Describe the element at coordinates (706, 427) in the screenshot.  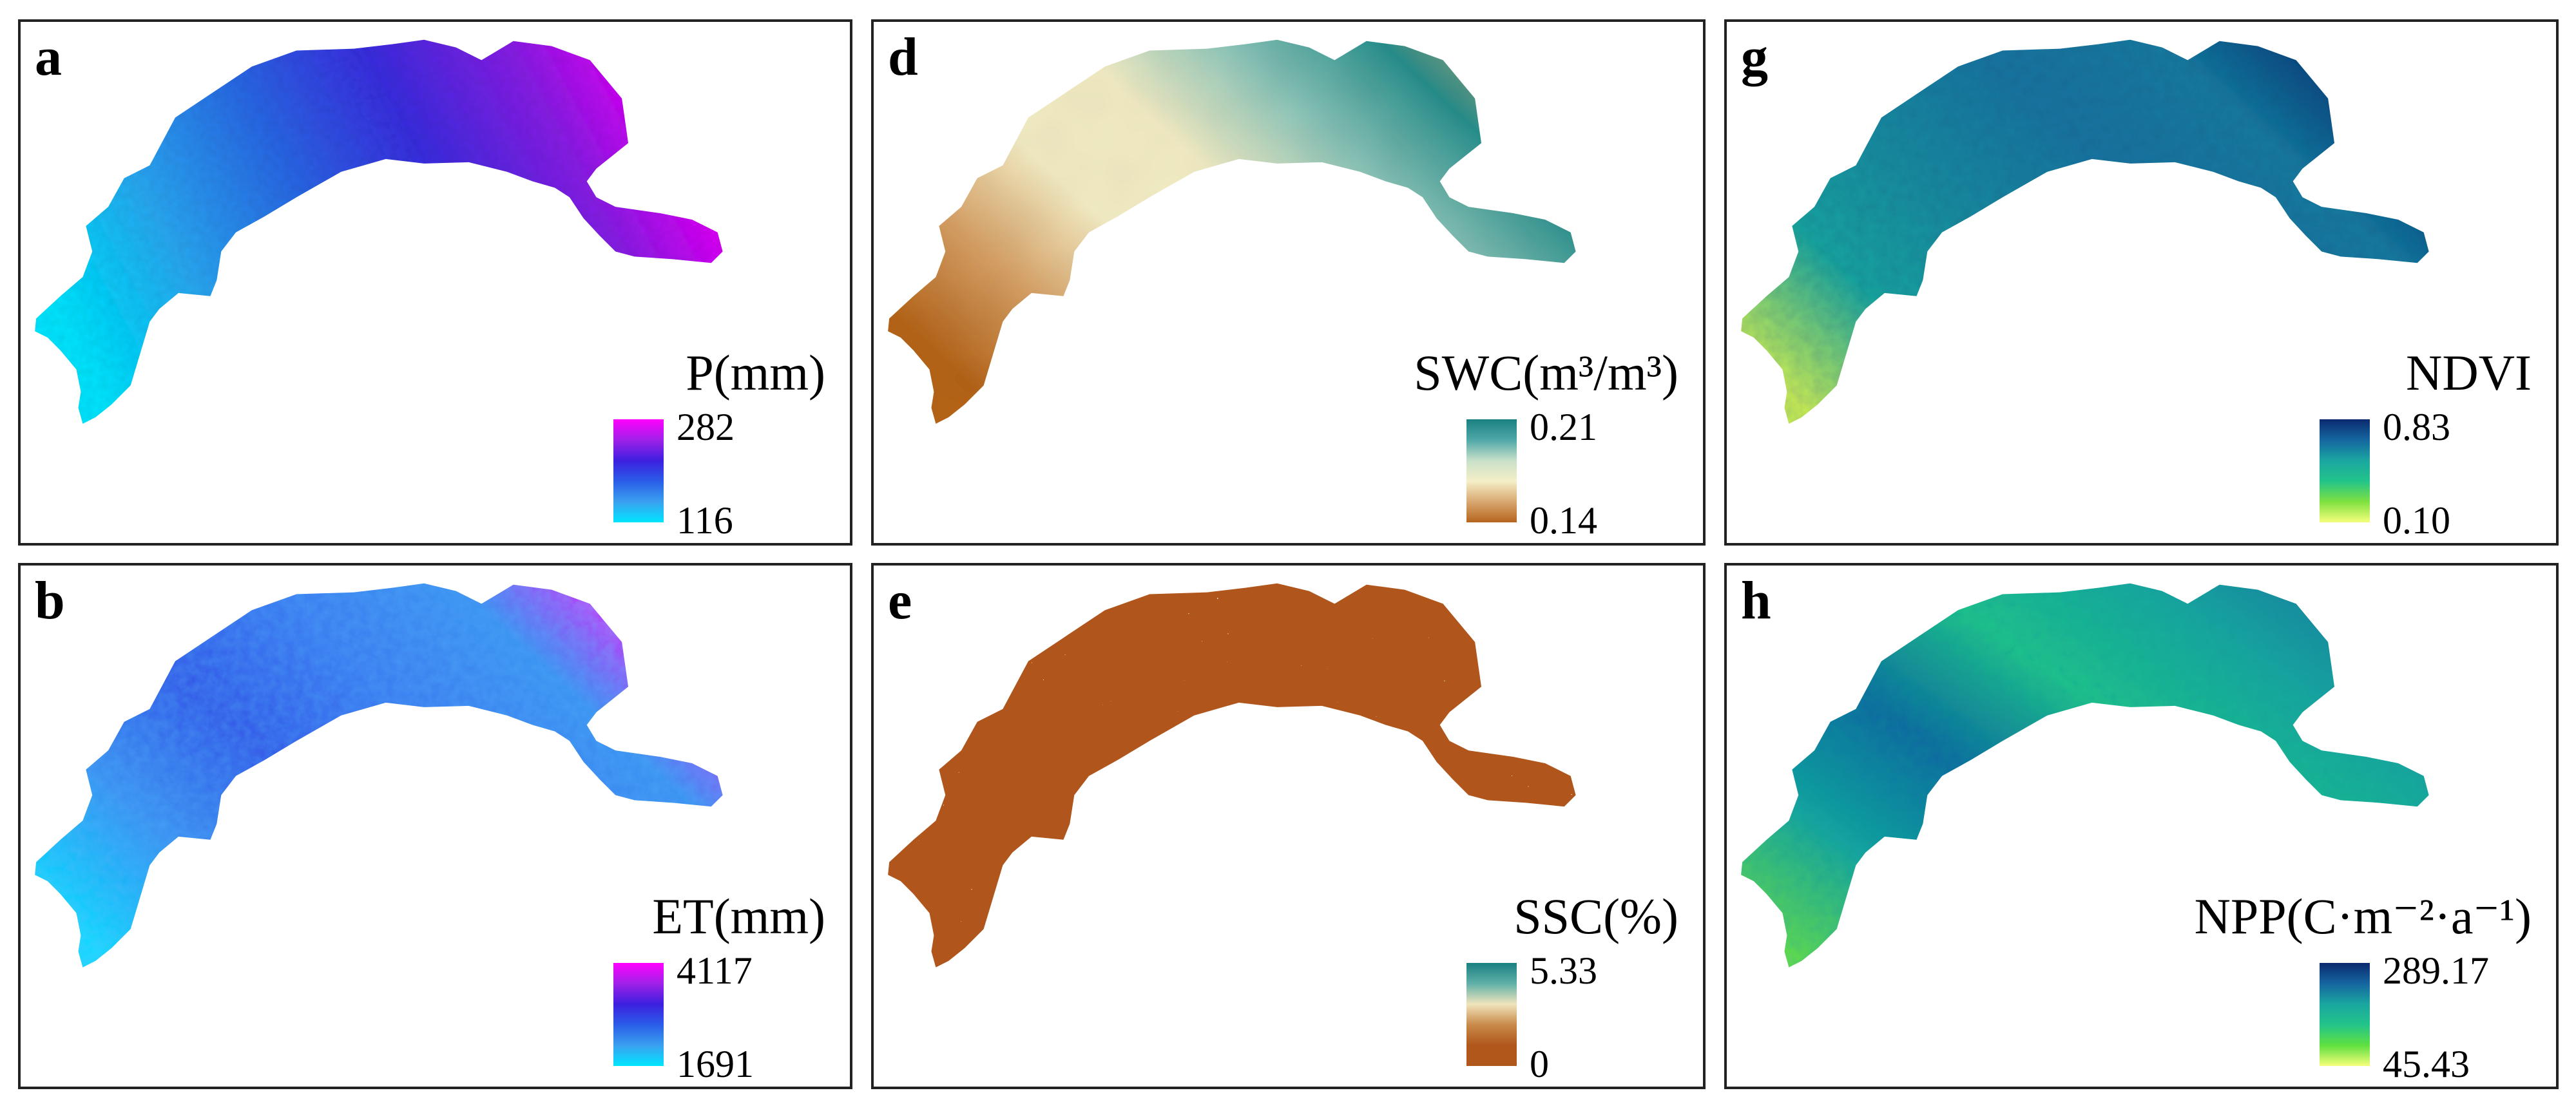
I see `legend-max-value: 282` at that location.